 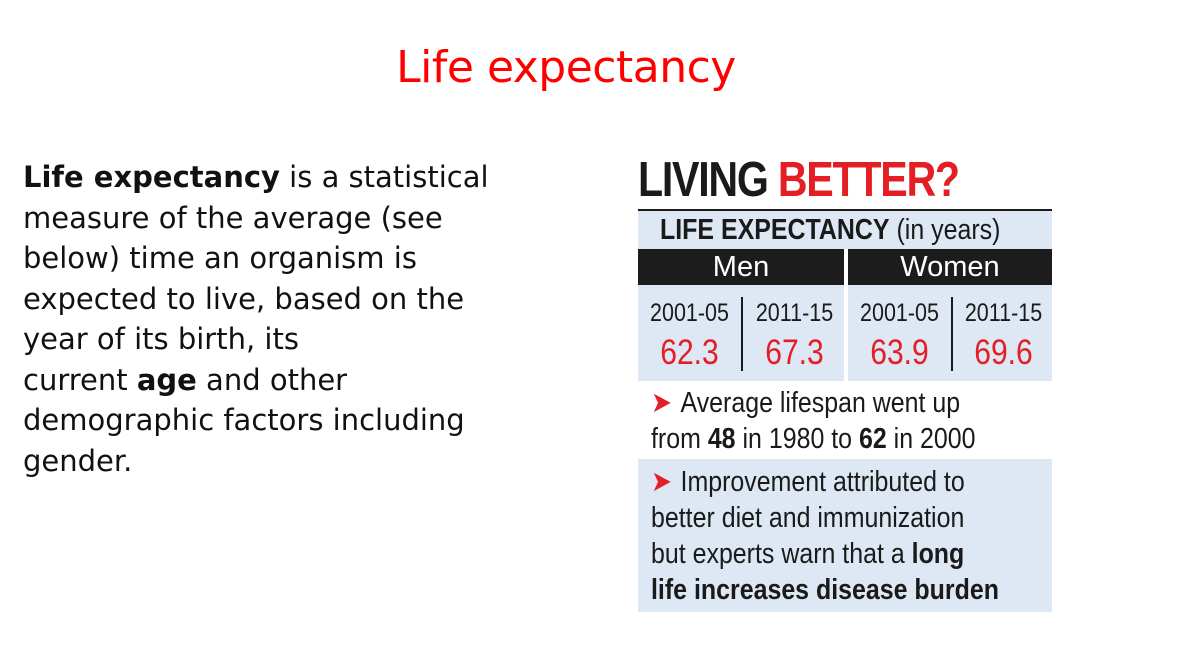 What do you see at coordinates (899, 330) in the screenshot?
I see `women-2001-05-column: 2001-05 63.9` at bounding box center [899, 330].